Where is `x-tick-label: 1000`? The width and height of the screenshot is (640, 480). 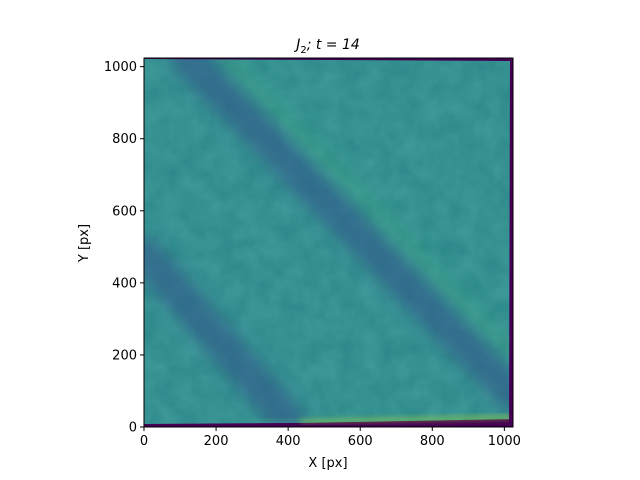
x-tick-label: 1000 is located at coordinates (504, 441).